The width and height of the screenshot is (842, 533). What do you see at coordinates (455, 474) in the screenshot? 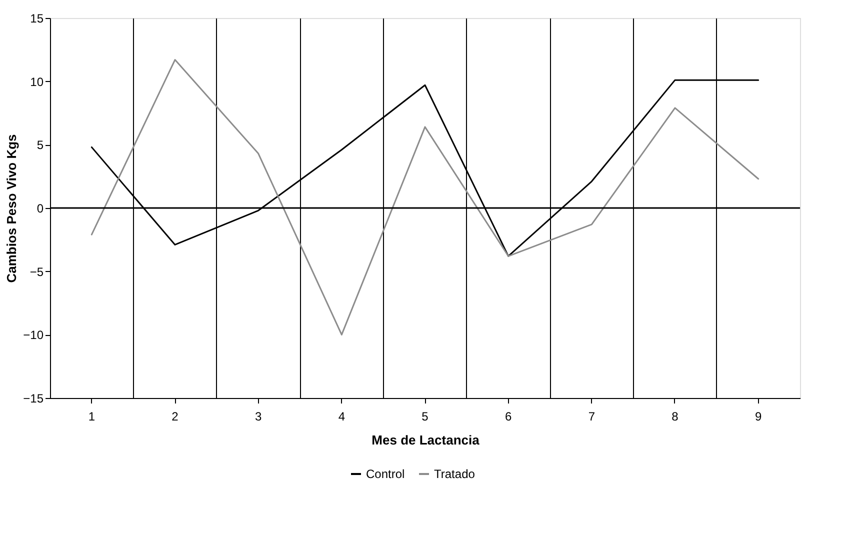
I see `legend-label: Tratado` at bounding box center [455, 474].